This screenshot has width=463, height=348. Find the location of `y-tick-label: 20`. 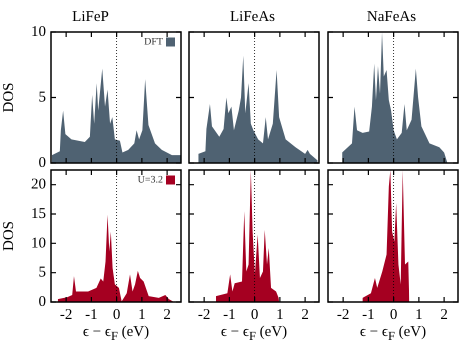

y-tick-label: 20 is located at coordinates (38, 184).